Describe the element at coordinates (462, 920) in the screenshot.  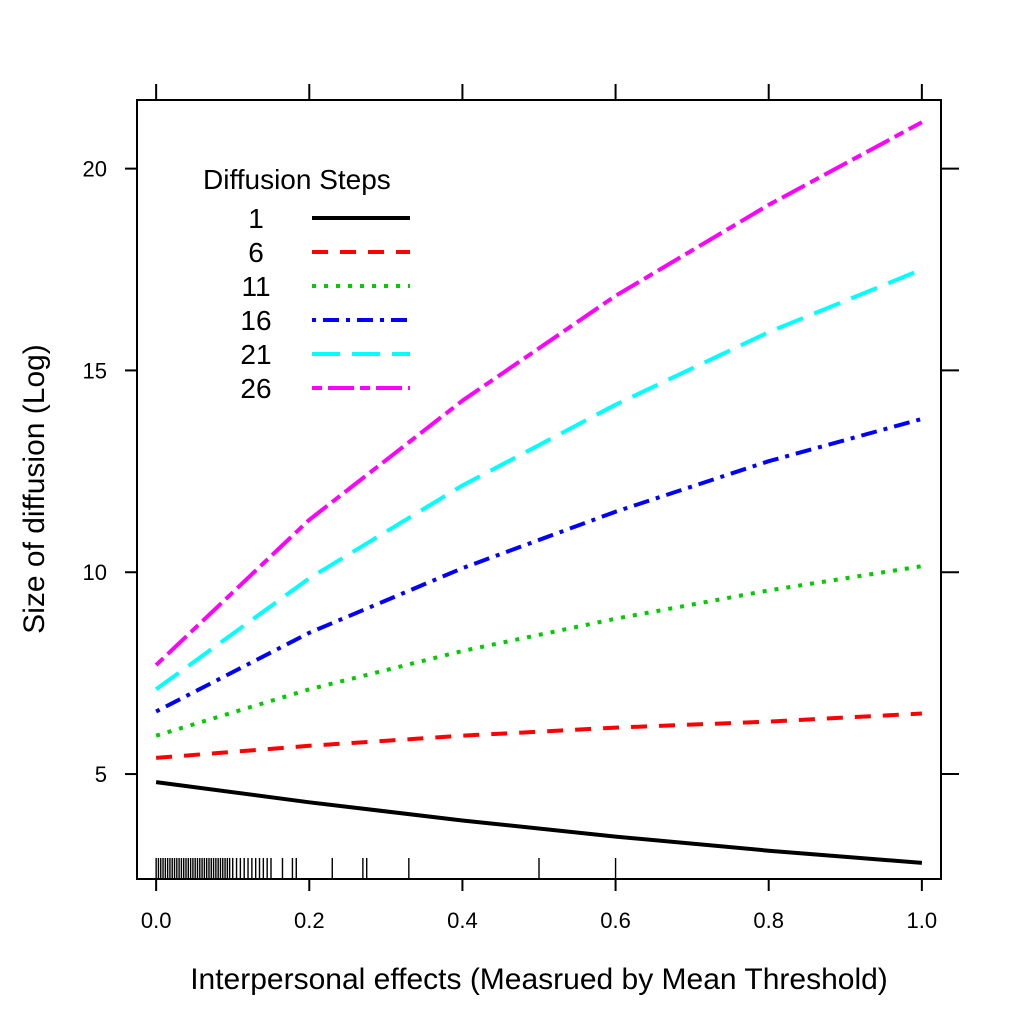
I see `x-tick-label: 0.4` at that location.